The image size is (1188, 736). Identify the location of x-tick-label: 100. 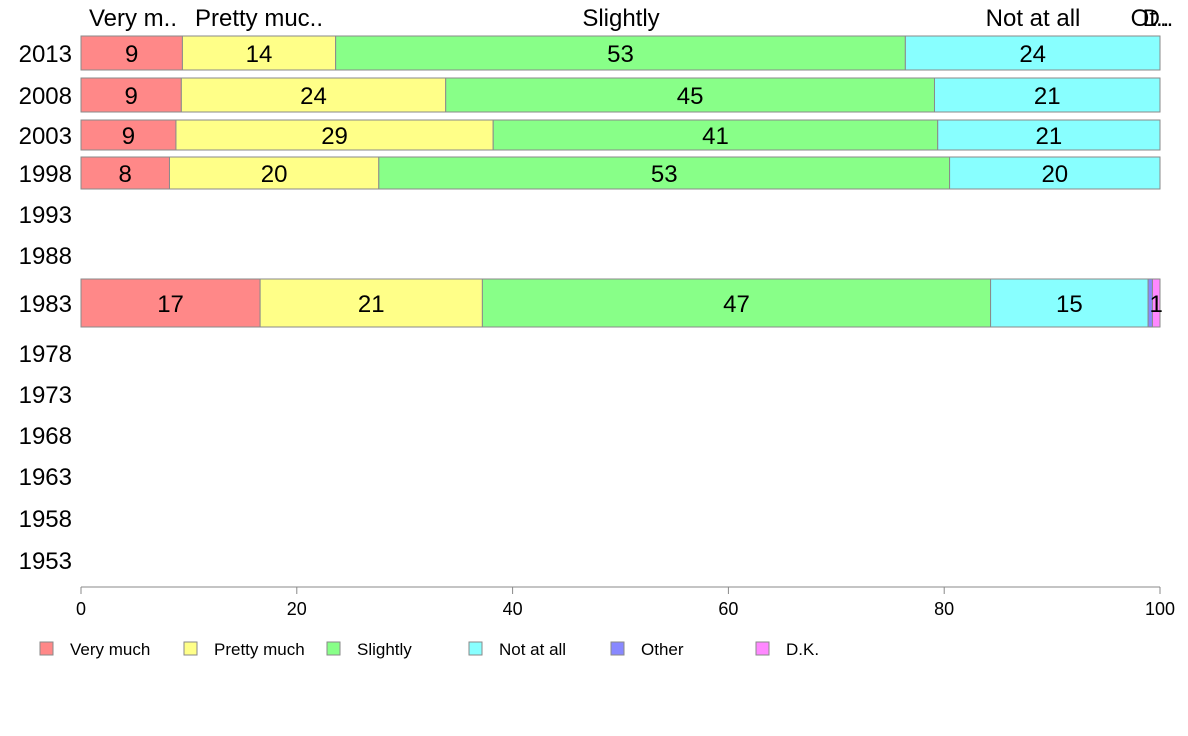
(1160, 609).